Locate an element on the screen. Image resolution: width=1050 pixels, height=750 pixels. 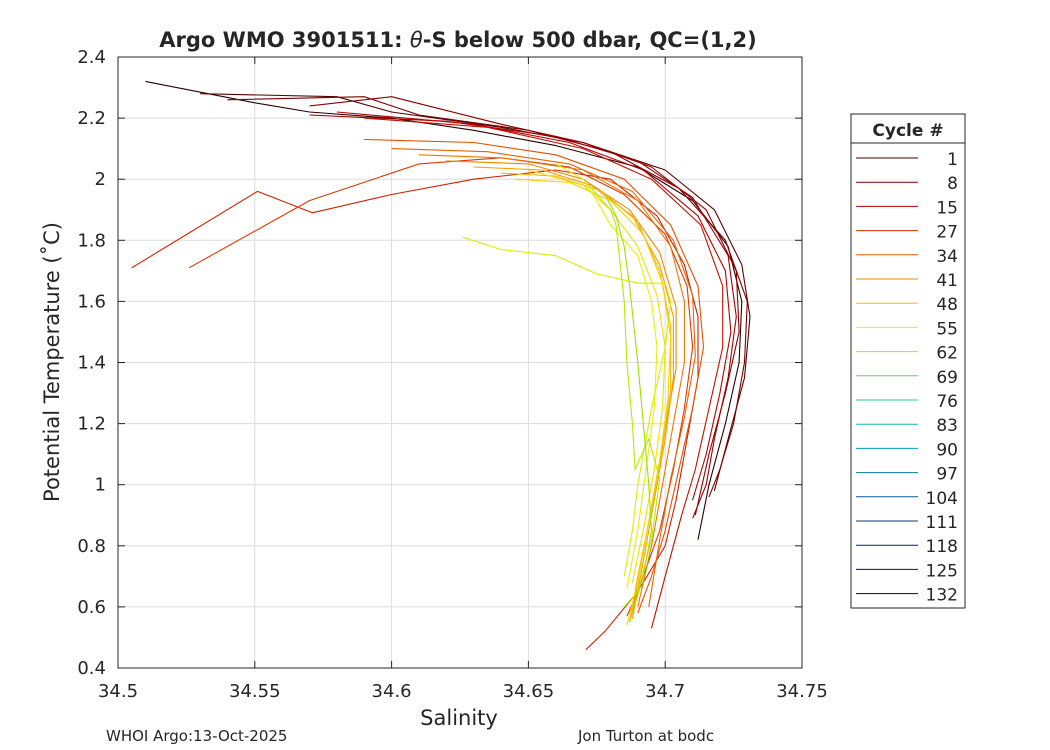
legend-label-97: 97 is located at coordinates (947, 475).